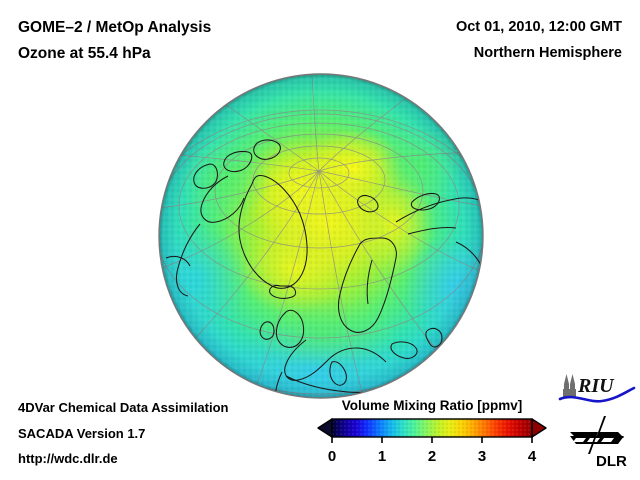  Describe the element at coordinates (611, 461) in the screenshot. I see `dlr-wordmark: DLR` at that location.